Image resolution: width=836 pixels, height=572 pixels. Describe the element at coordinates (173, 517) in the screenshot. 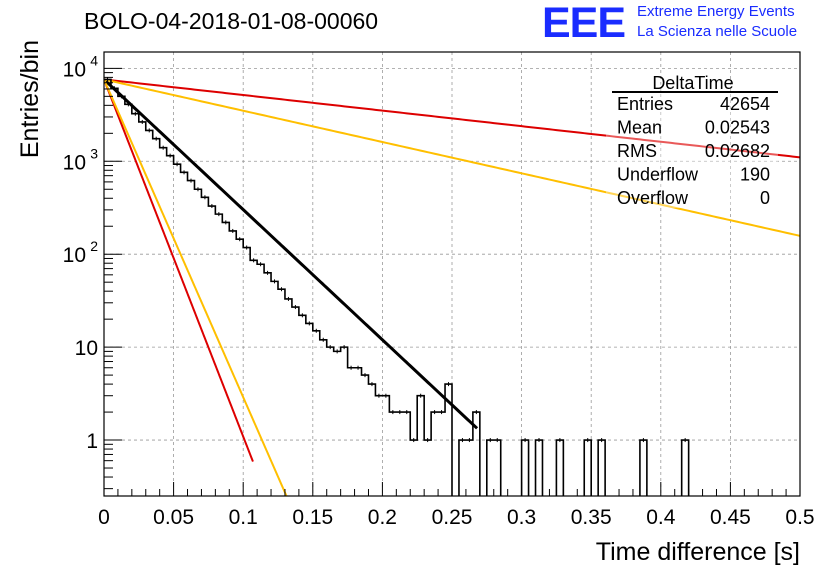

I see `x-tick-label: 0.05` at that location.